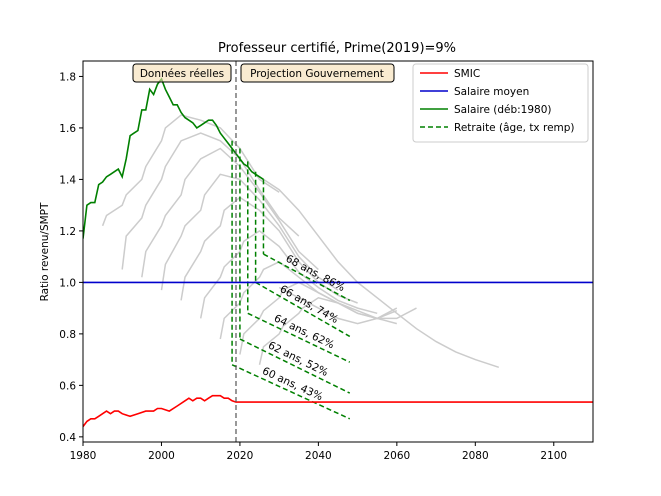 Image resolution: width=661 pixels, height=496 pixels. I want to click on annotation-projection-gouvernement: Projection Gouvernement, so click(317, 73).